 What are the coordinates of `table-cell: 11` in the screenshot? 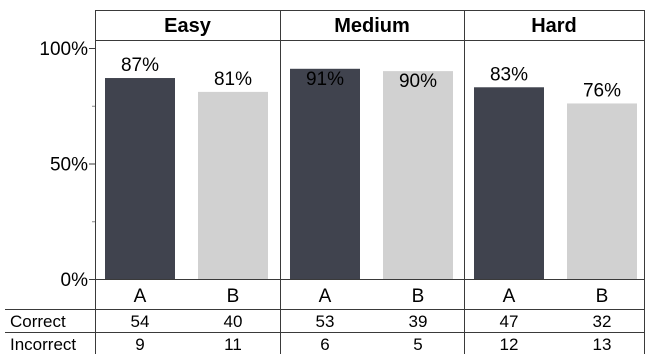 It's located at (233, 344).